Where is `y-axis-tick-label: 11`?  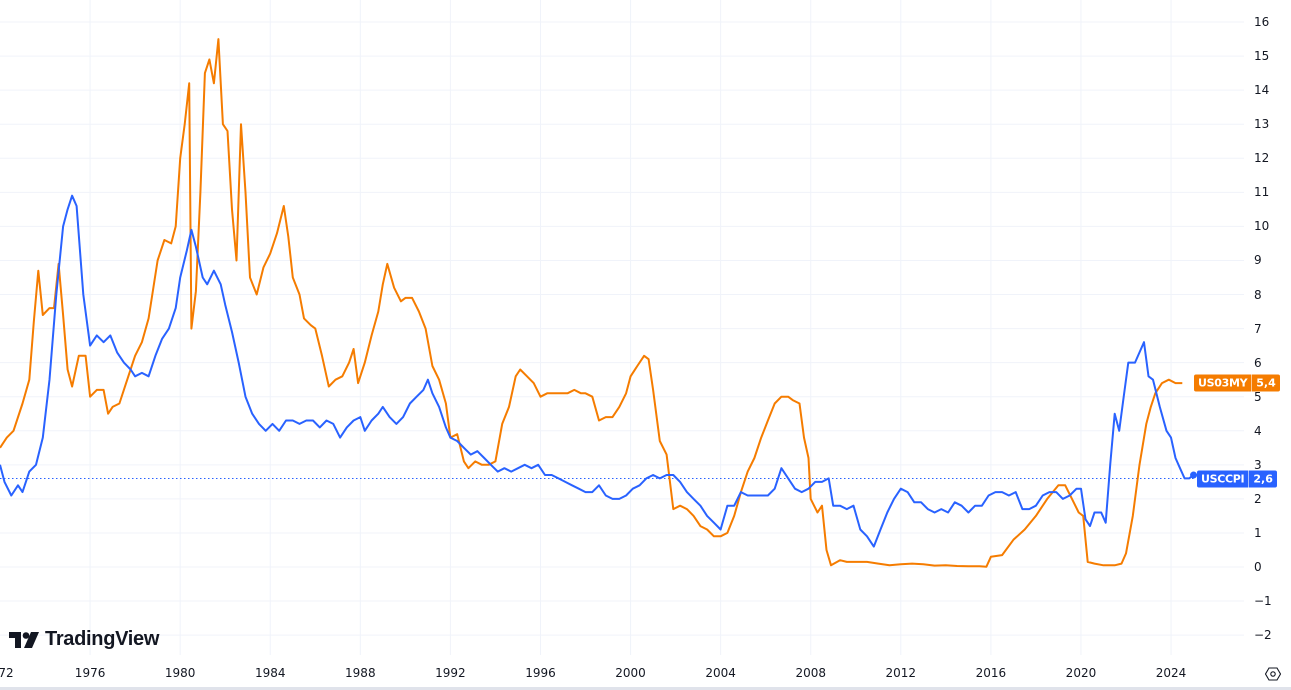
y-axis-tick-label: 11 is located at coordinates (1262, 192).